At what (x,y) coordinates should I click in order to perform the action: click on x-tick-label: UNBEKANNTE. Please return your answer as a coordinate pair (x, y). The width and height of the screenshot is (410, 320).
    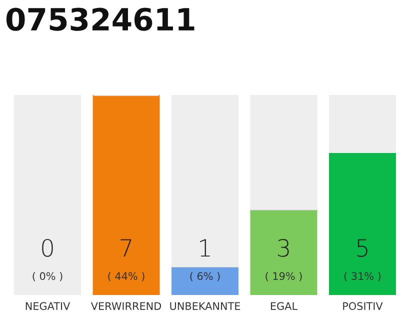
    Looking at the image, I should click on (205, 306).